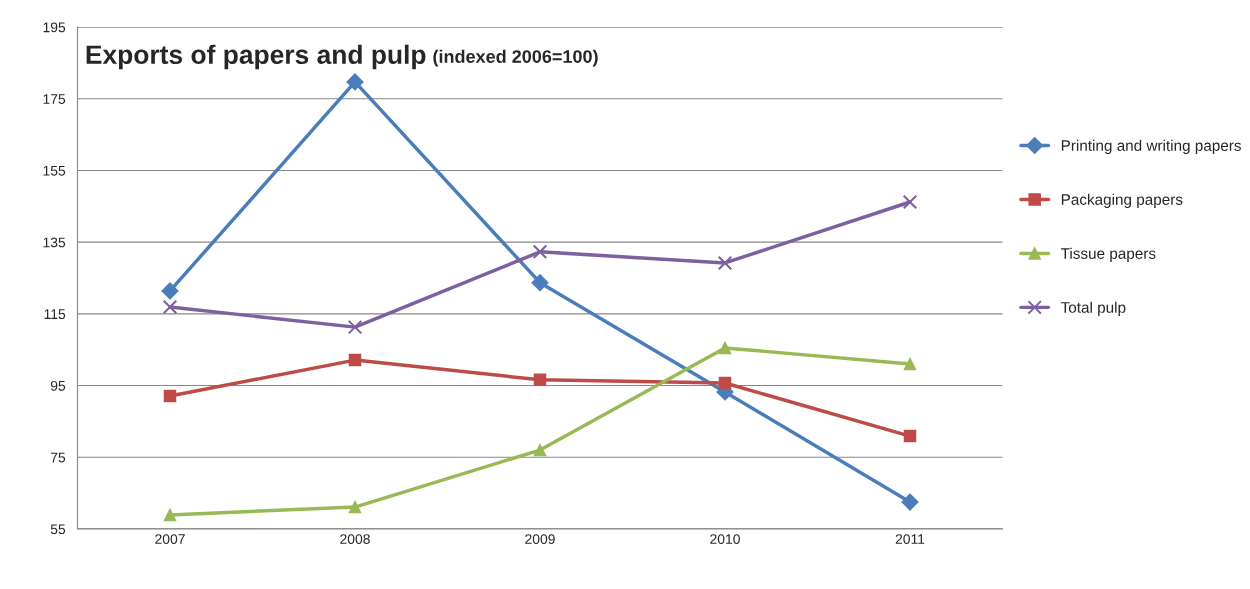 The height and width of the screenshot is (589, 1250). Describe the element at coordinates (256, 57) in the screenshot. I see `text: Exports of papers and pulp` at that location.